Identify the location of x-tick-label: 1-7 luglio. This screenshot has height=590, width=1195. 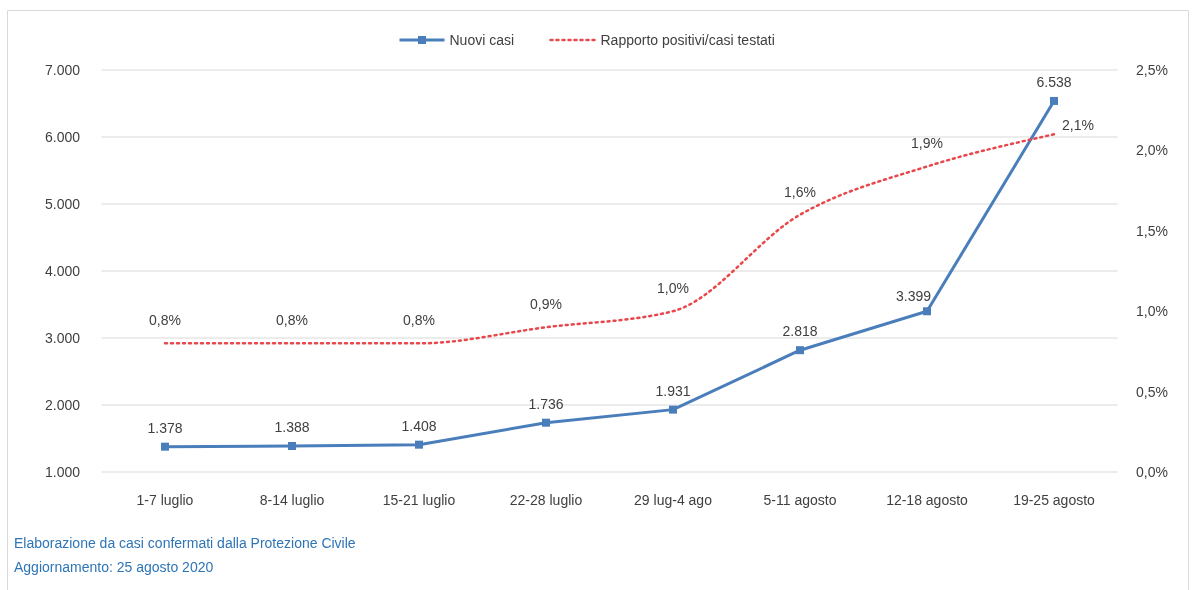
(165, 500).